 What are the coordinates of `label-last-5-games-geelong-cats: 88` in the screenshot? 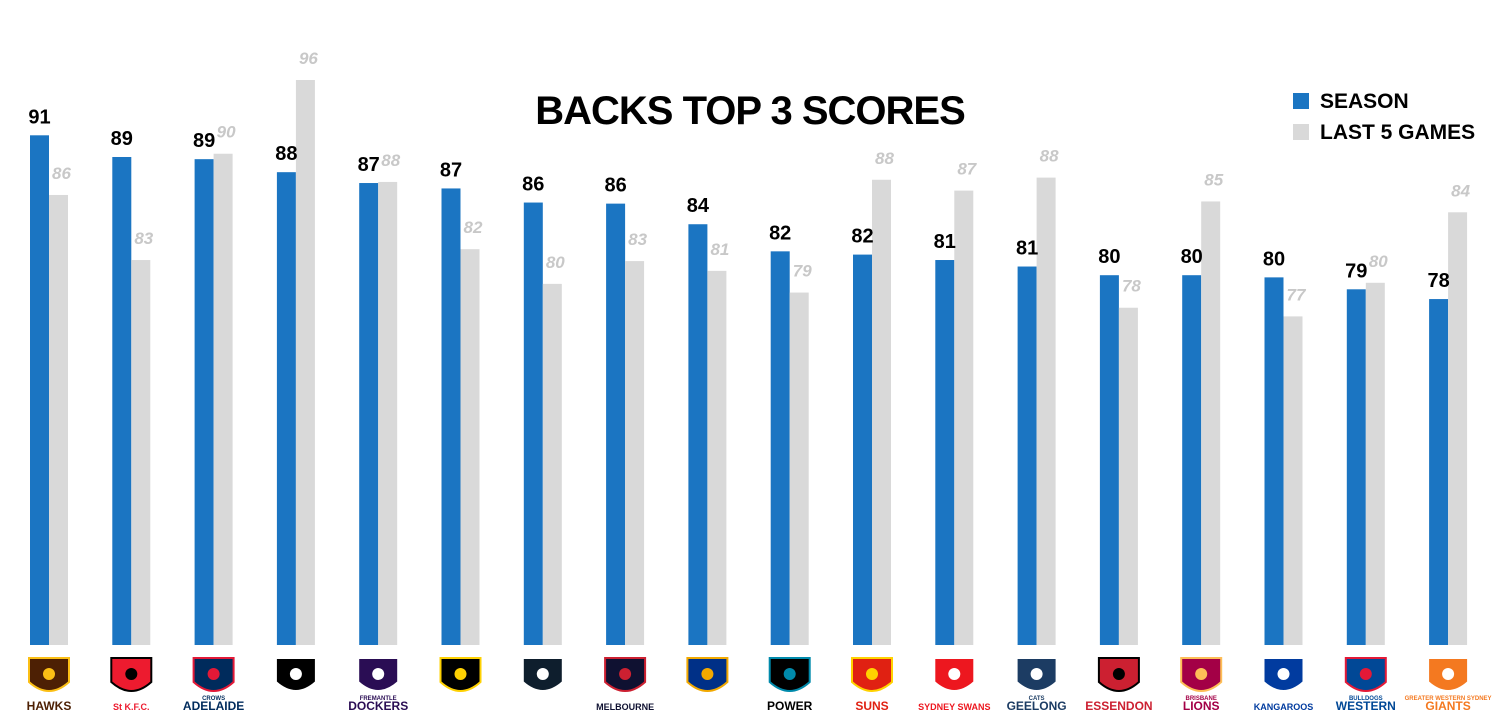 It's located at (1049, 156).